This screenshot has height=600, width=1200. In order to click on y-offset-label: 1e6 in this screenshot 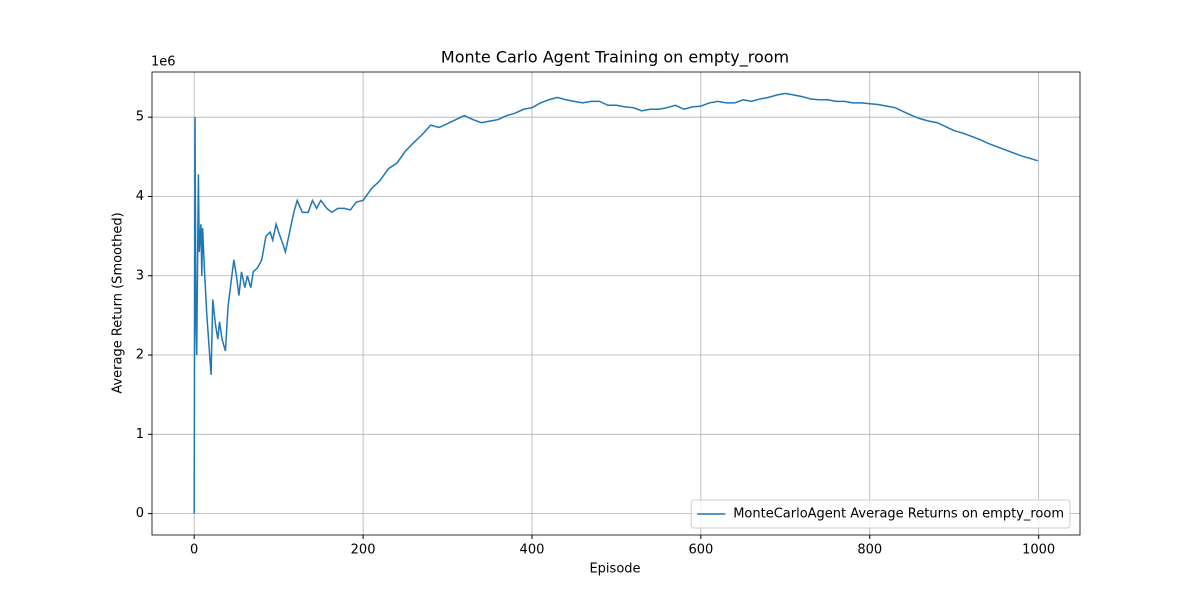, I will do `click(163, 62)`.